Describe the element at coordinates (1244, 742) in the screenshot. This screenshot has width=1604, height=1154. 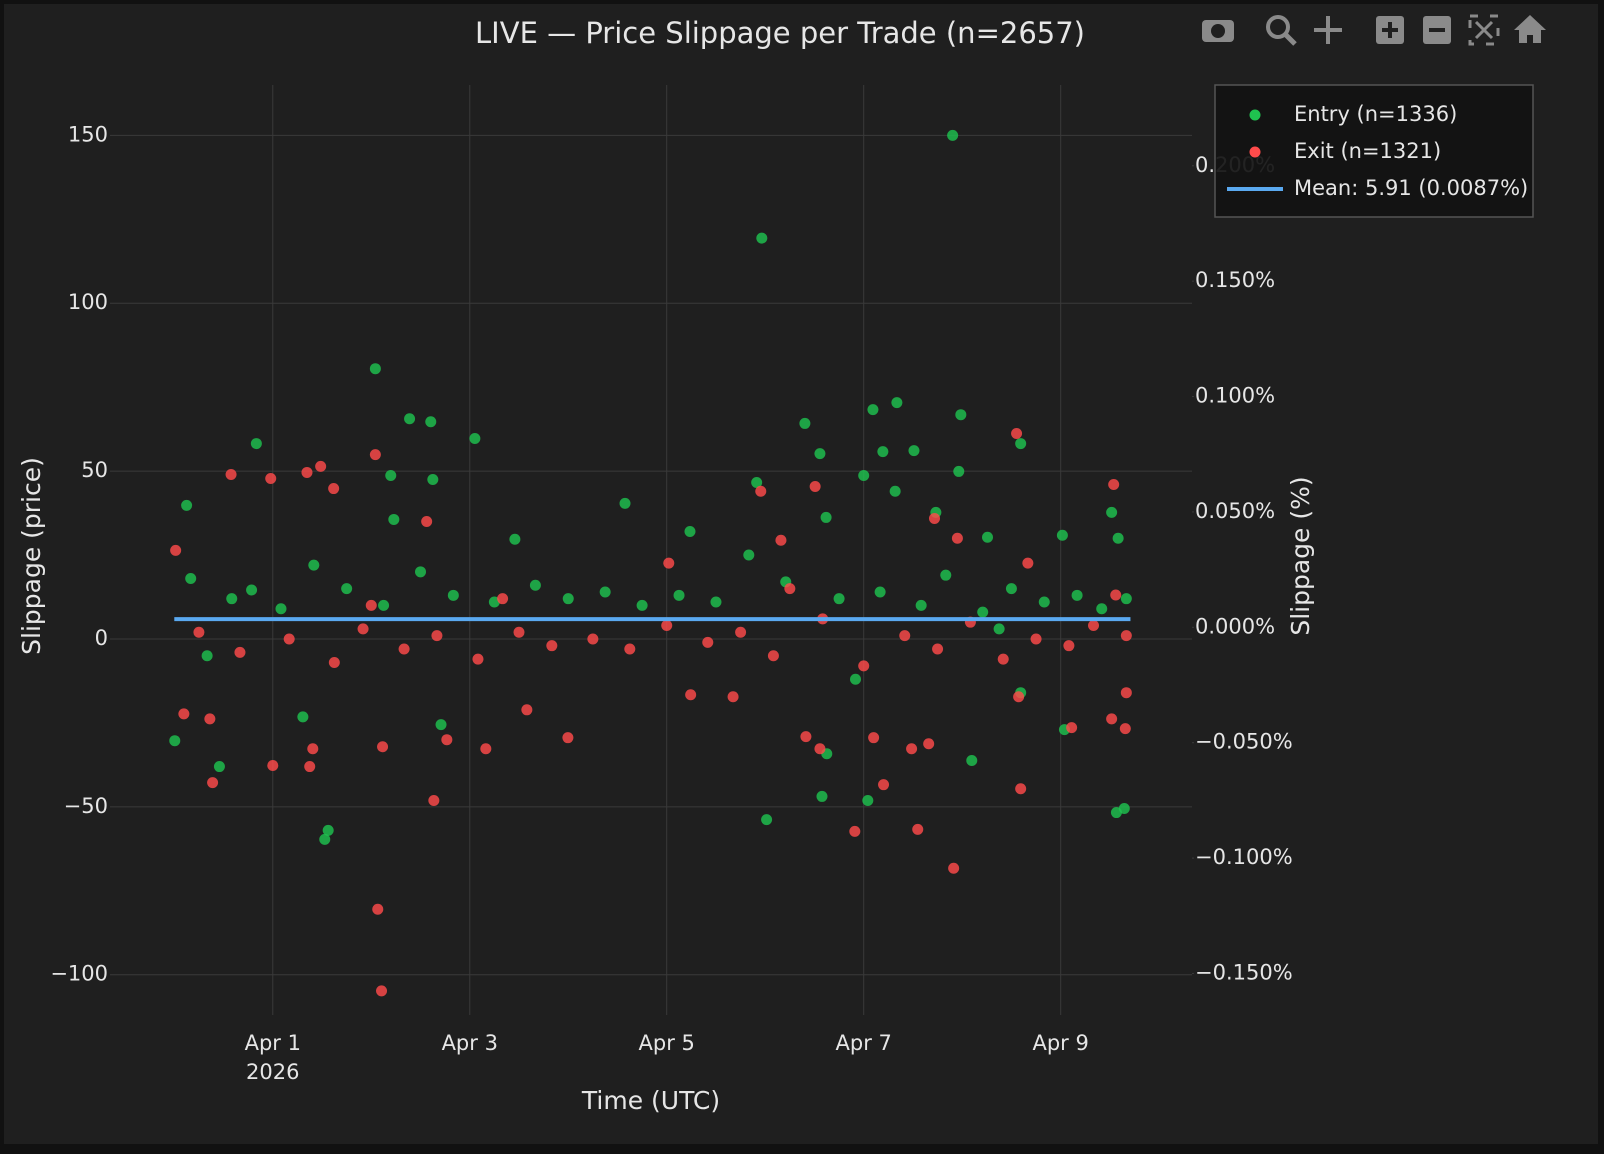
I see `y2-tick-label: −0.050%` at that location.